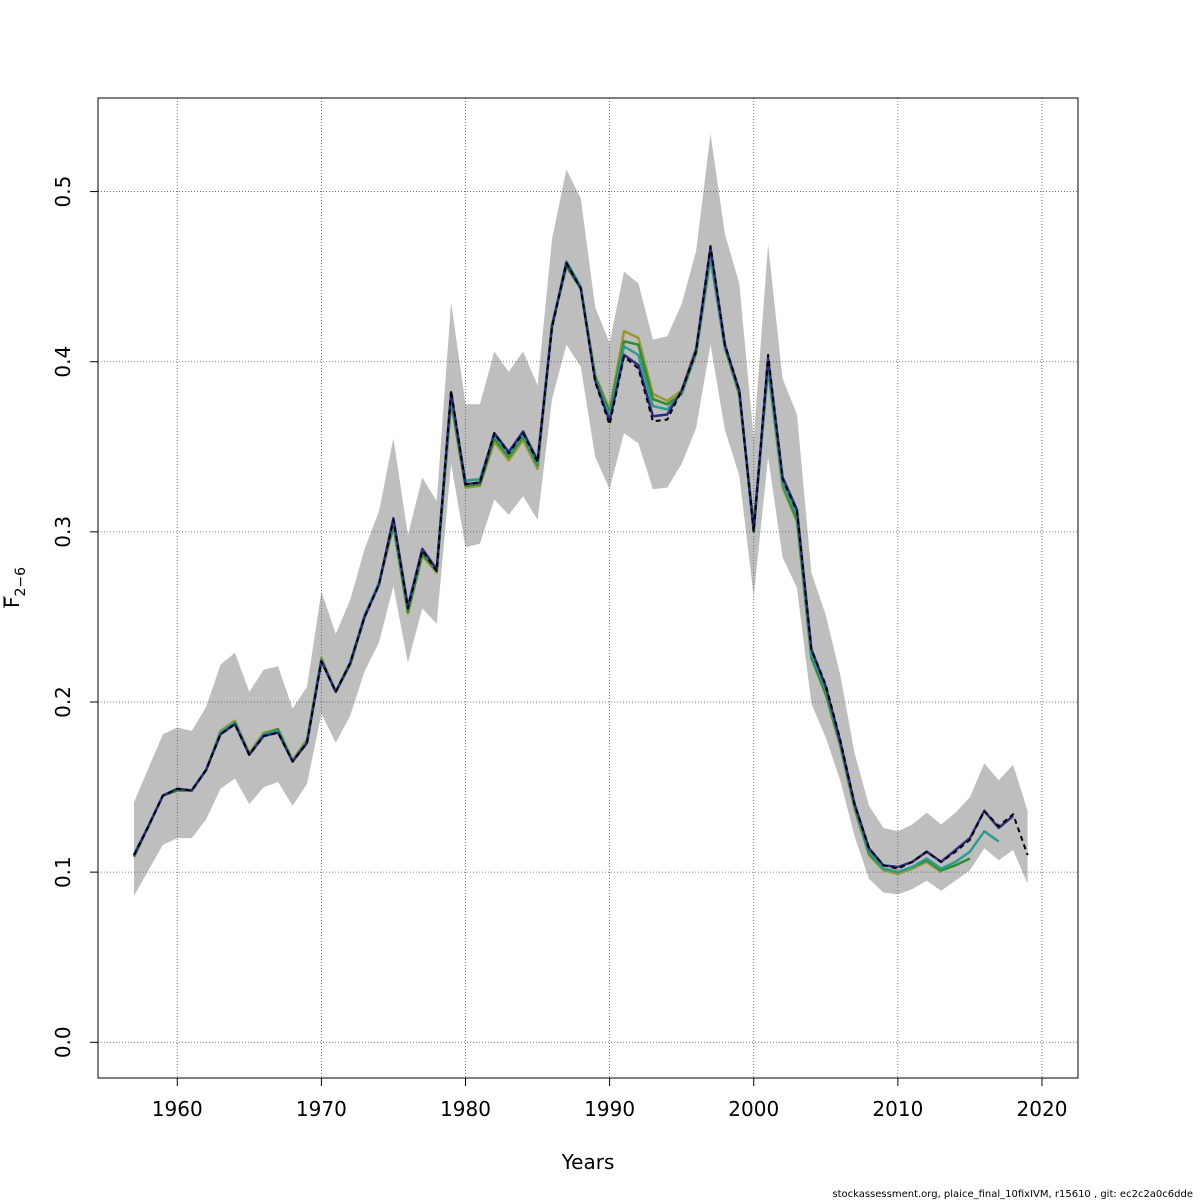 The width and height of the screenshot is (1200, 1200). I want to click on y-tick-label: 0.4, so click(63, 362).